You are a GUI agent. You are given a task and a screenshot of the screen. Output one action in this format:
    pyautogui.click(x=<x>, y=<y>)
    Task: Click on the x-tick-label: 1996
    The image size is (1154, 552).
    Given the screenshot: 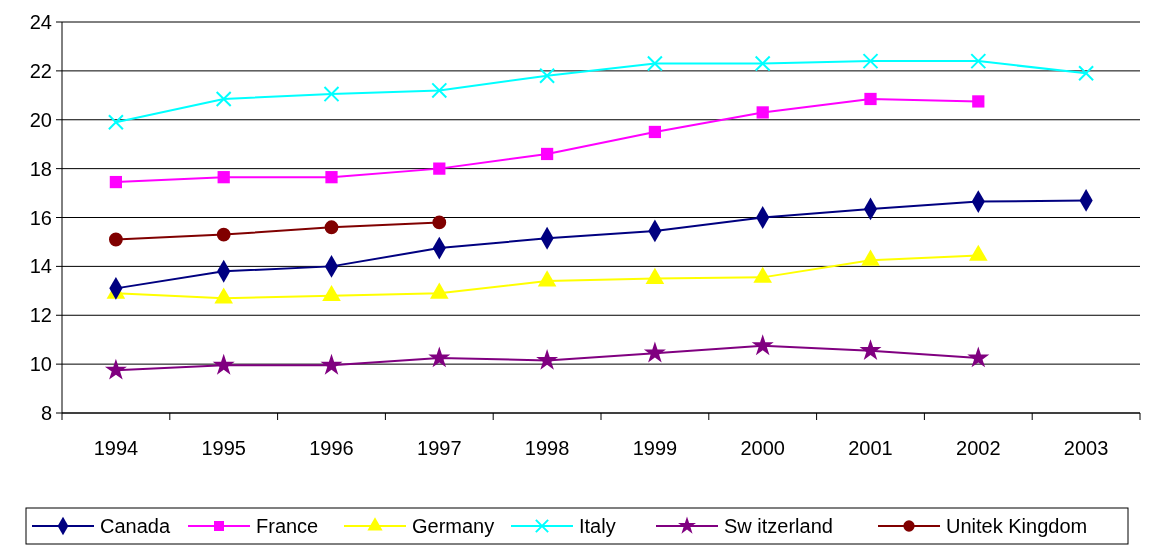 What is the action you would take?
    pyautogui.click(x=331, y=448)
    